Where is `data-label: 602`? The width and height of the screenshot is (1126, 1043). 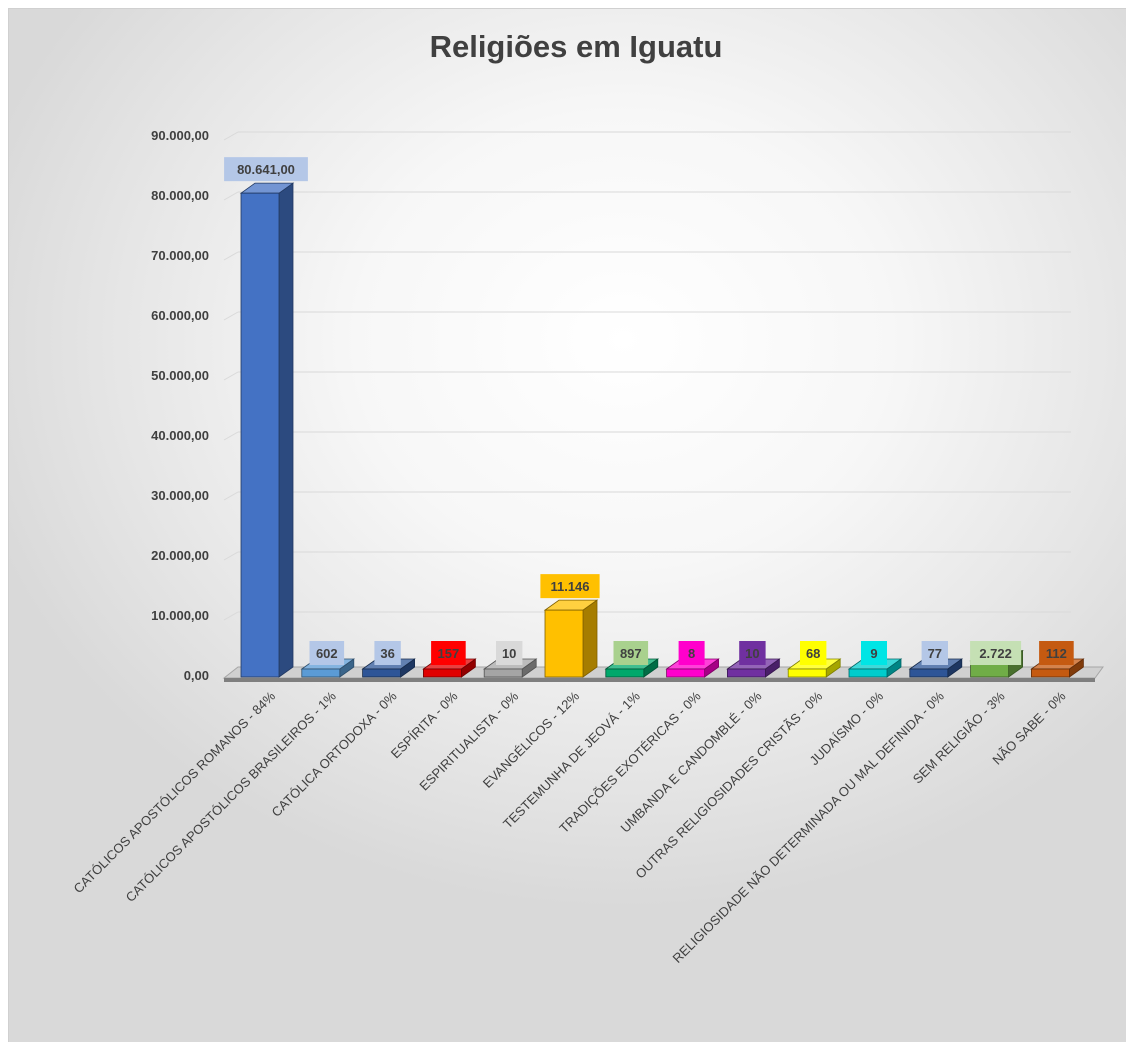
data-label: 602 is located at coordinates (327, 653).